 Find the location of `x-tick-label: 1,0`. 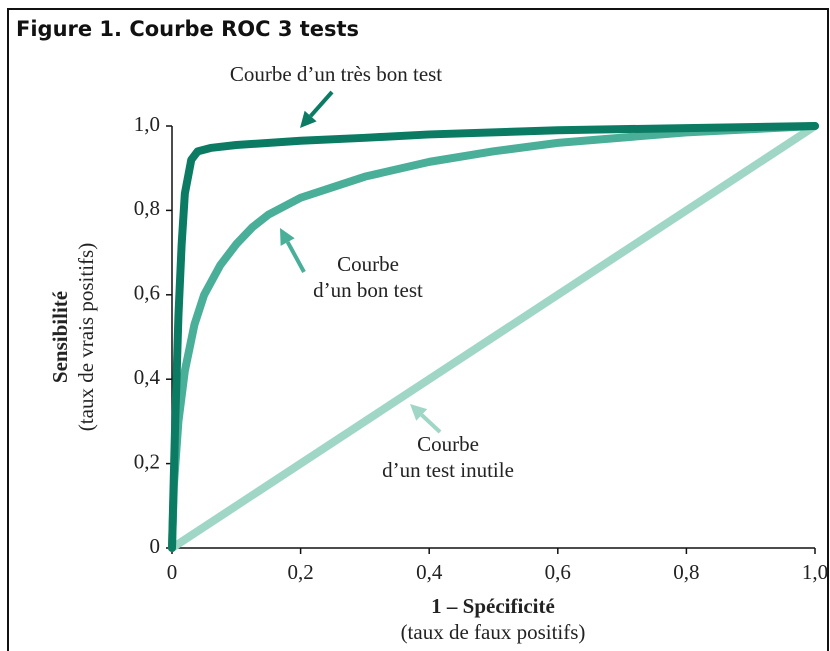

x-tick-label: 1,0 is located at coordinates (815, 572).